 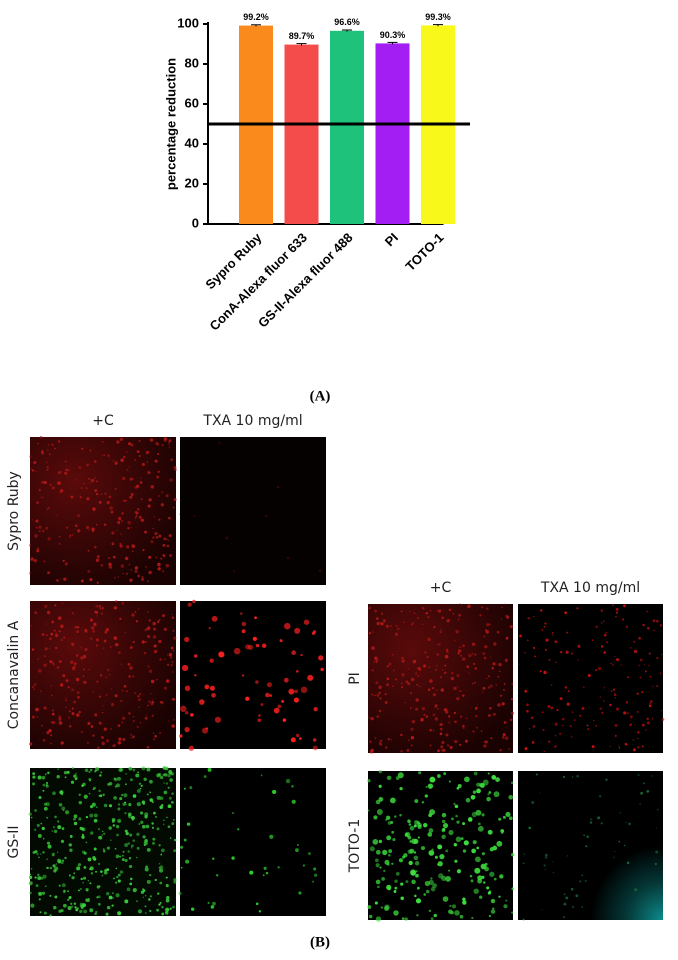 What do you see at coordinates (590, 846) in the screenshot?
I see `micrograph` at bounding box center [590, 846].